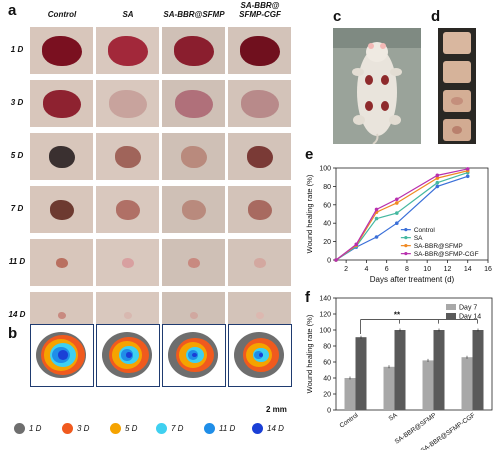  Describe the element at coordinates (397, 315) in the screenshot. I see `significance-marker: **` at that location.